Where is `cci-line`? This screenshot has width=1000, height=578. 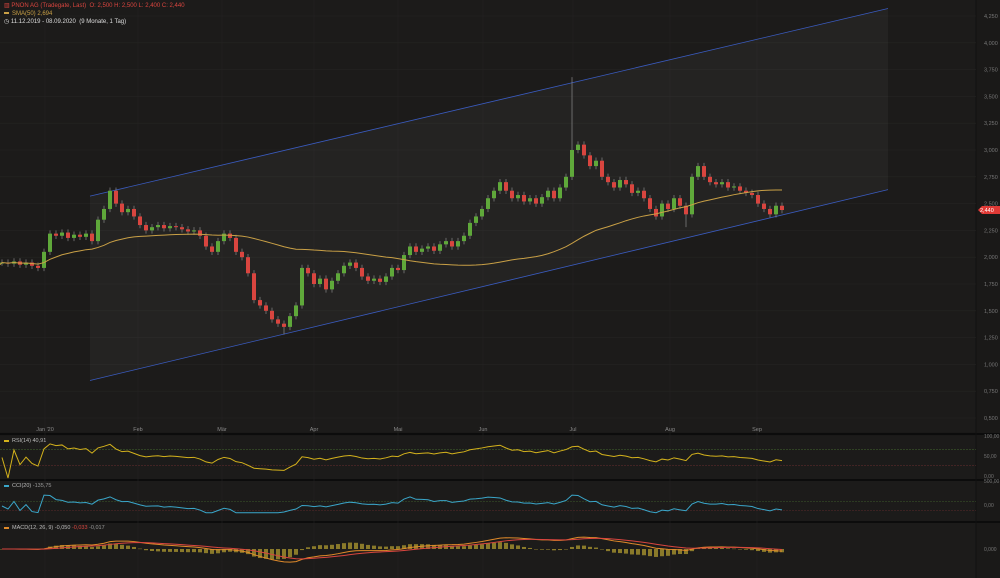 cci-line is located at coordinates (392, 504).